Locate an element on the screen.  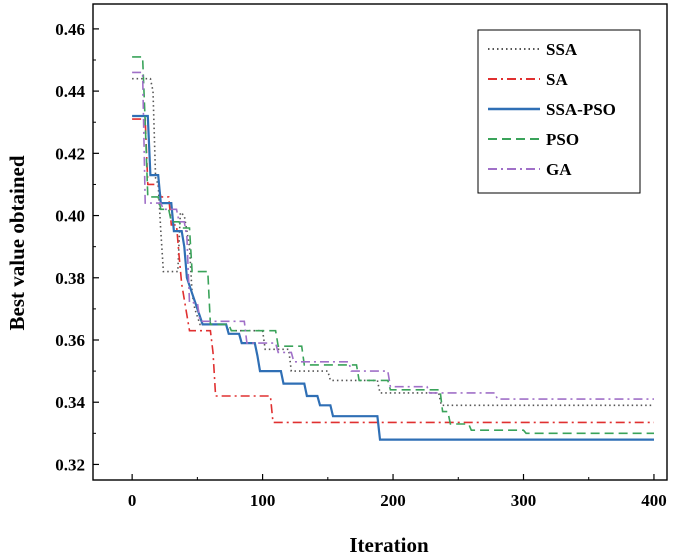
legend-box is located at coordinates (559, 111).